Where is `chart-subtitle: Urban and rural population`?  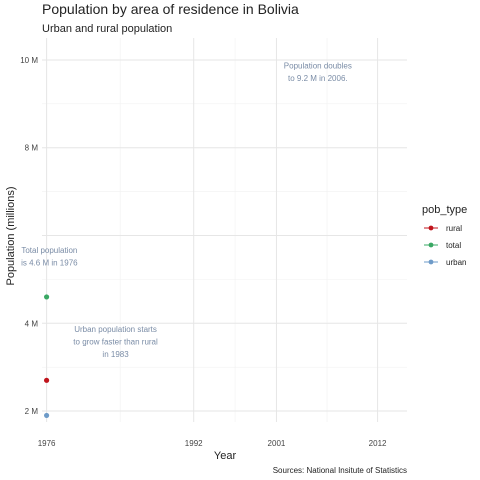
chart-subtitle: Urban and rural population is located at coordinates (107, 29).